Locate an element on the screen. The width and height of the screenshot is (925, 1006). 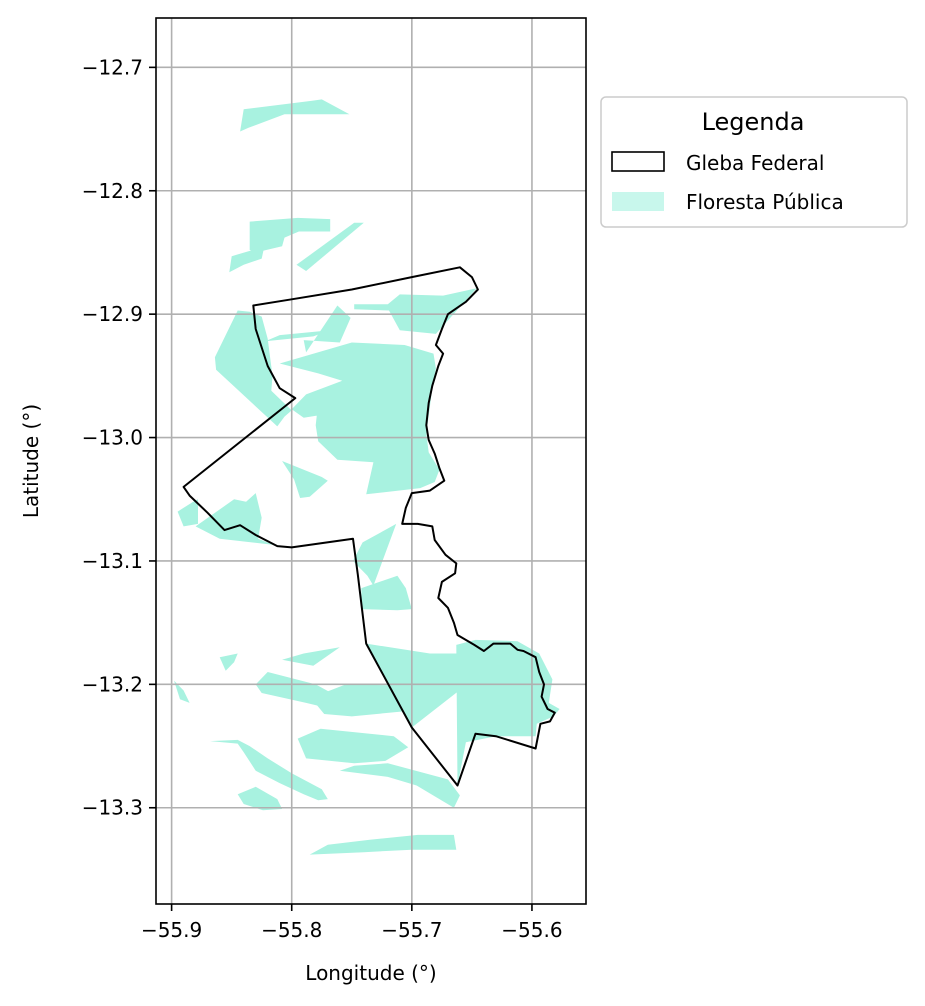
legend-frame is located at coordinates (754, 162).